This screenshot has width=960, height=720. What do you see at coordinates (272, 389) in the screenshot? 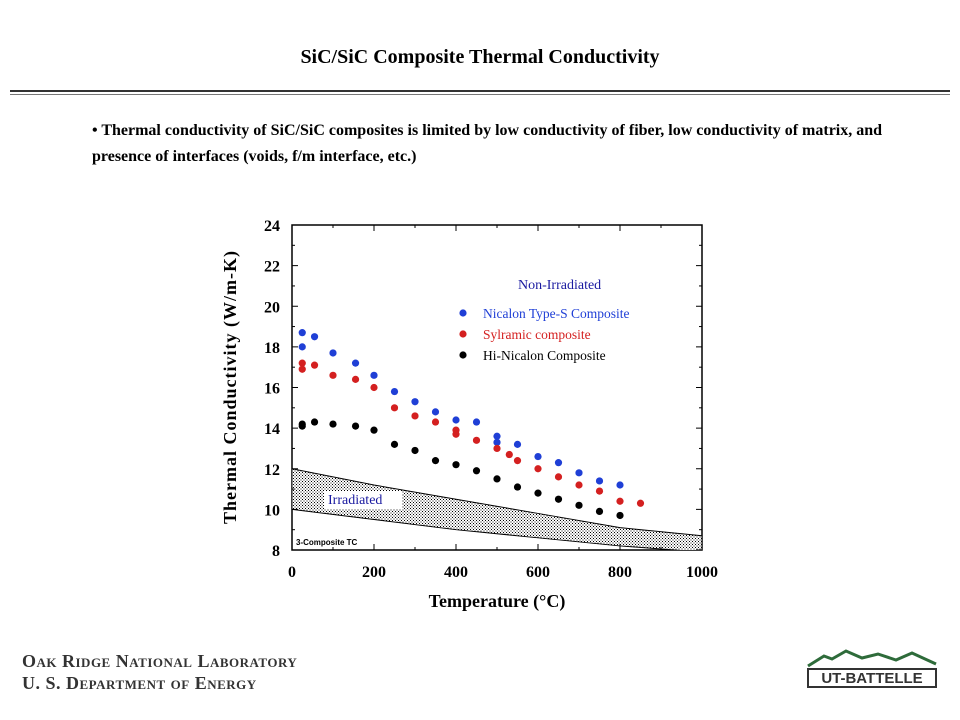
I see `y-tick-label: 16` at bounding box center [272, 389].